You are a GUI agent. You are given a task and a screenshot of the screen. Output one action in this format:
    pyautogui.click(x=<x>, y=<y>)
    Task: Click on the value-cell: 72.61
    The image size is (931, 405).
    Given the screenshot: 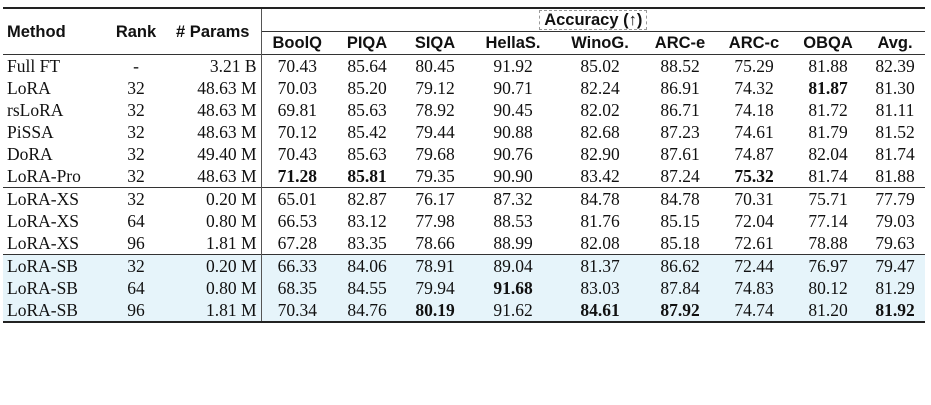 What is the action you would take?
    pyautogui.click(x=754, y=243)
    